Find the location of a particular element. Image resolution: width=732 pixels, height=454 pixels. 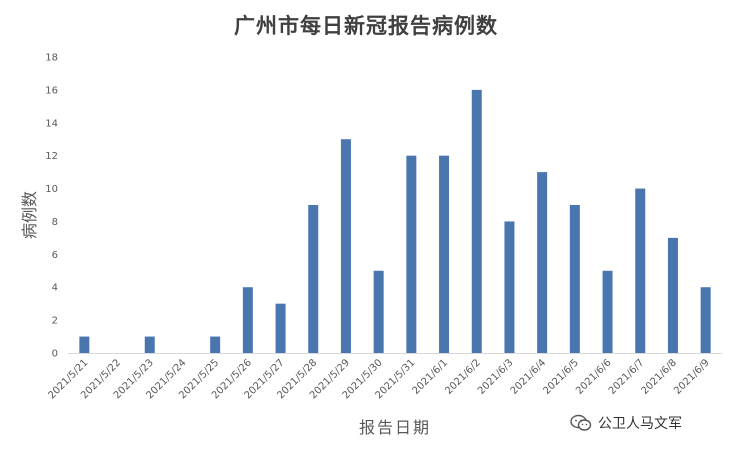

chart-title: 广州市每日新冠报告病例数 is located at coordinates (366, 25).